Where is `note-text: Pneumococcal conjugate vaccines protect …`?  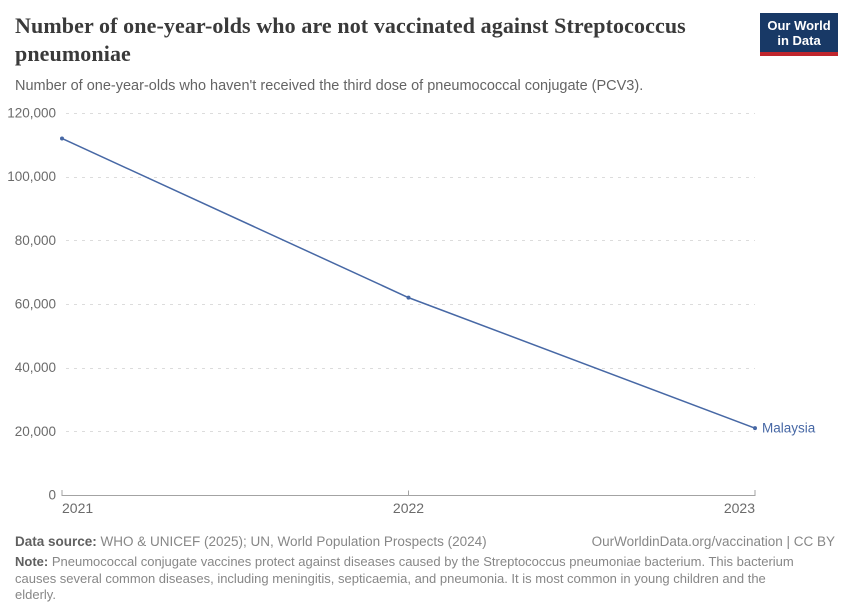
note-text: Pneumococcal conjugate vaccines protect … is located at coordinates (404, 578).